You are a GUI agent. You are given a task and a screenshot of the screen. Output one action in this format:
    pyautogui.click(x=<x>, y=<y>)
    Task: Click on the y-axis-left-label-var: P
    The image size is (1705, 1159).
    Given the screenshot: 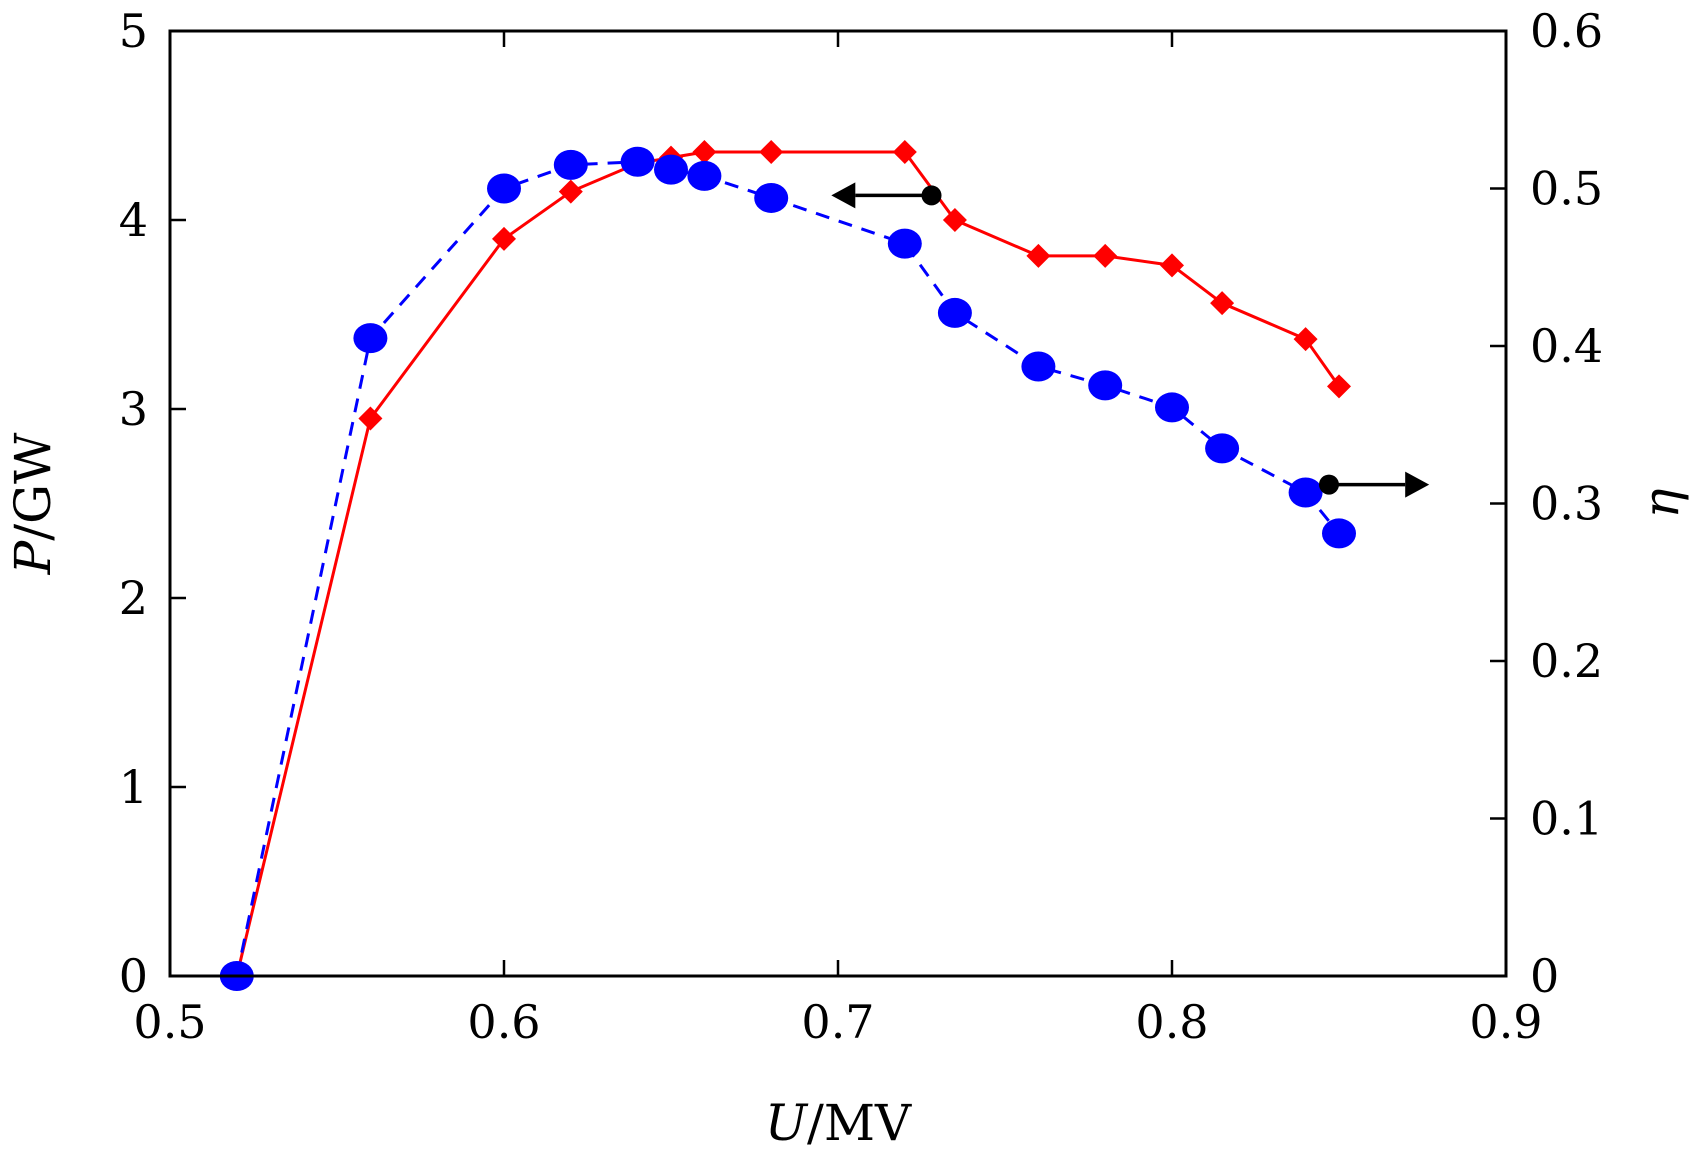 What is the action you would take?
    pyautogui.click(x=33, y=557)
    